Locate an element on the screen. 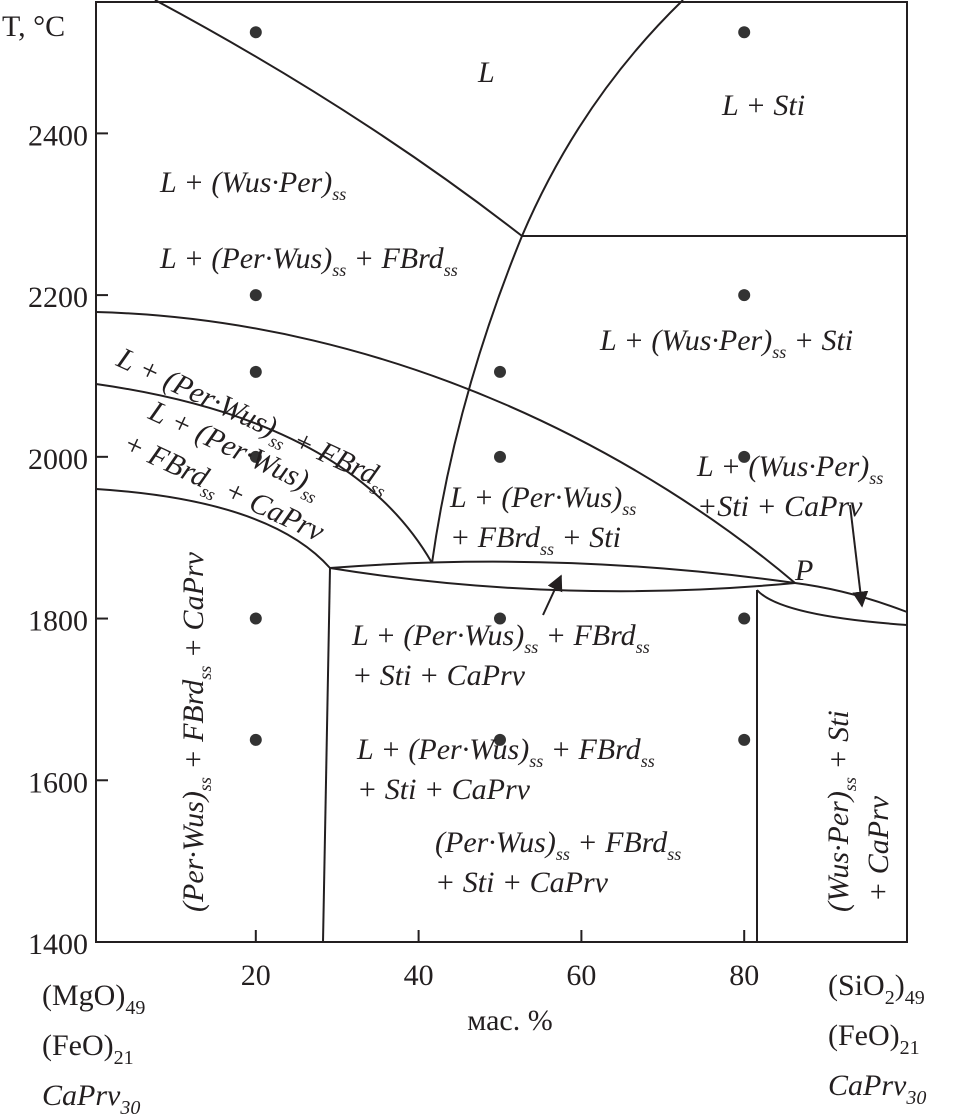 The width and height of the screenshot is (961, 1119). label-line: L + (Wus·Per)ss + Sti is located at coordinates (726, 343).